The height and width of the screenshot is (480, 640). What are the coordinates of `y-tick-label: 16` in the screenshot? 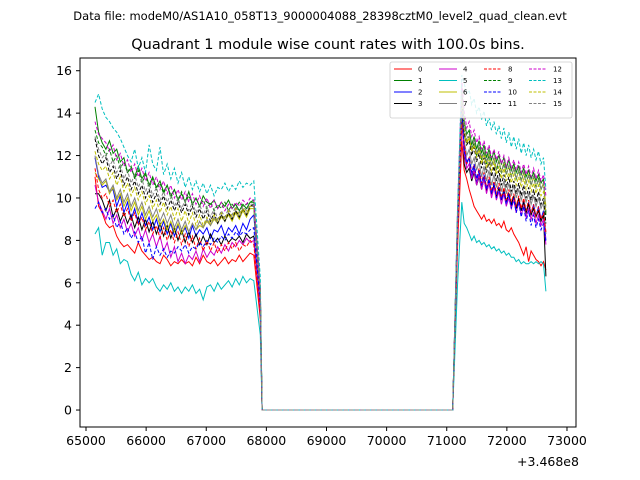 It's located at (64, 70).